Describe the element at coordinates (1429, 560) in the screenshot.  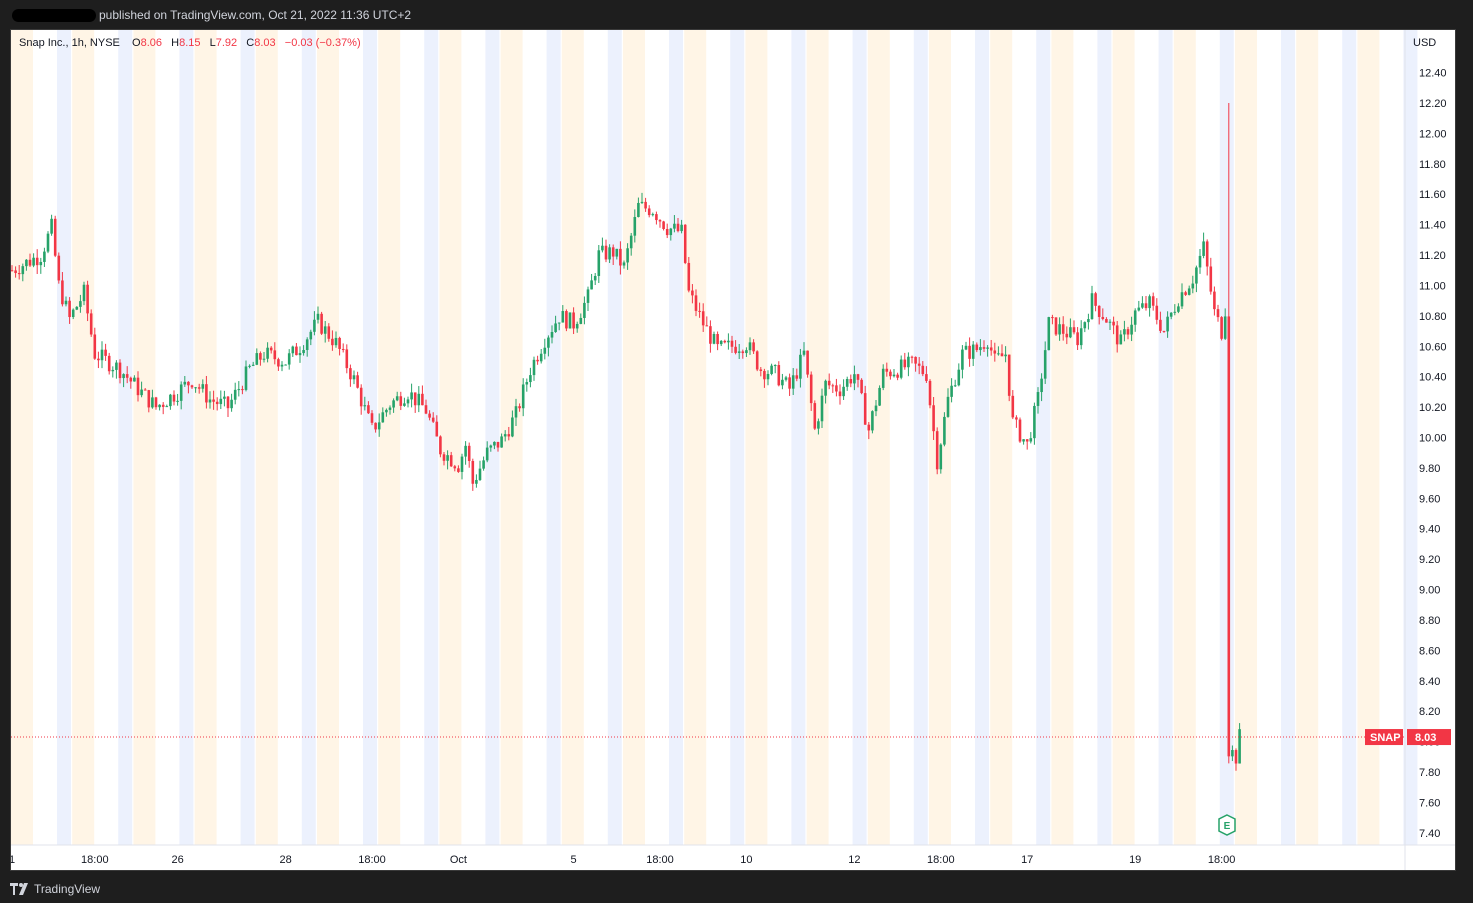
I see `price-tick-label: 9.20` at that location.